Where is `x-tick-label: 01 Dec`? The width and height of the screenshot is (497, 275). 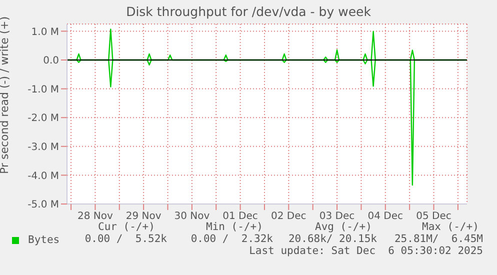 x-tick-label: 01 Dec is located at coordinates (240, 216).